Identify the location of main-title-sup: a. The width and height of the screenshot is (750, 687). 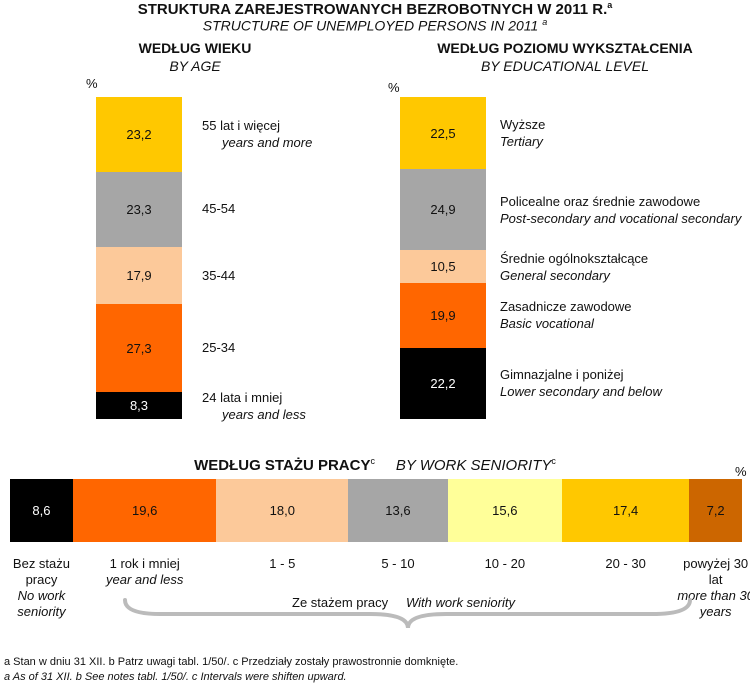
(610, 5).